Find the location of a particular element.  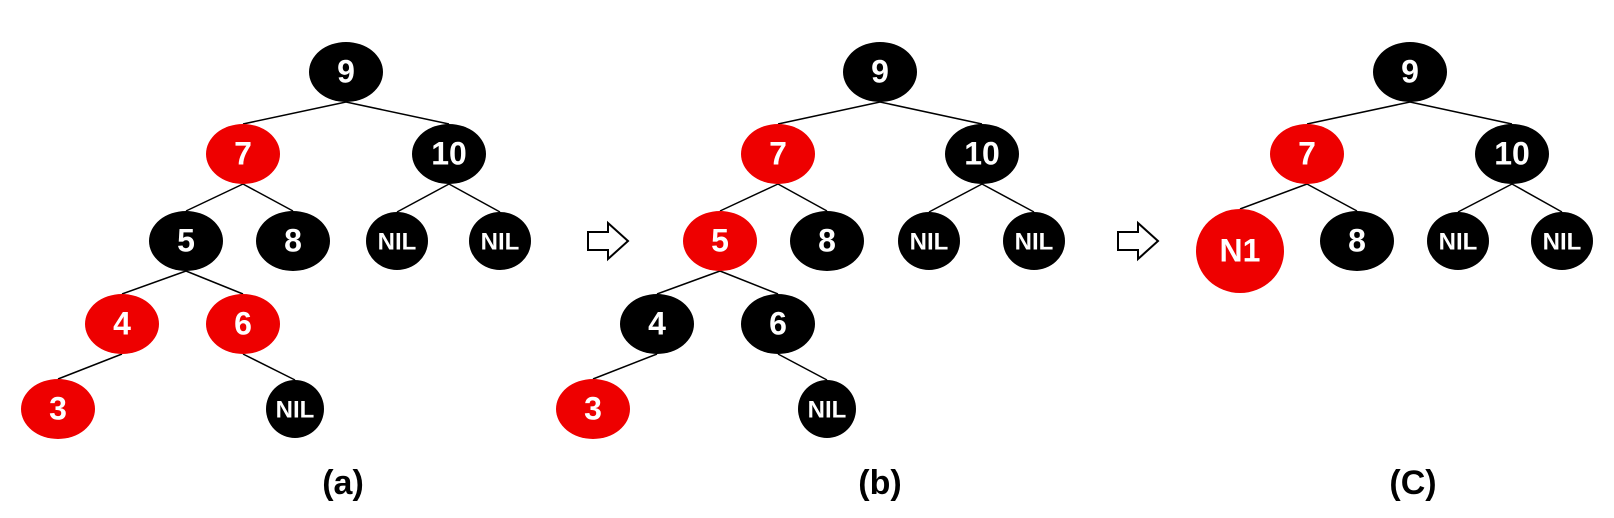

tree-node-cnil1: NIL is located at coordinates (1458, 241).